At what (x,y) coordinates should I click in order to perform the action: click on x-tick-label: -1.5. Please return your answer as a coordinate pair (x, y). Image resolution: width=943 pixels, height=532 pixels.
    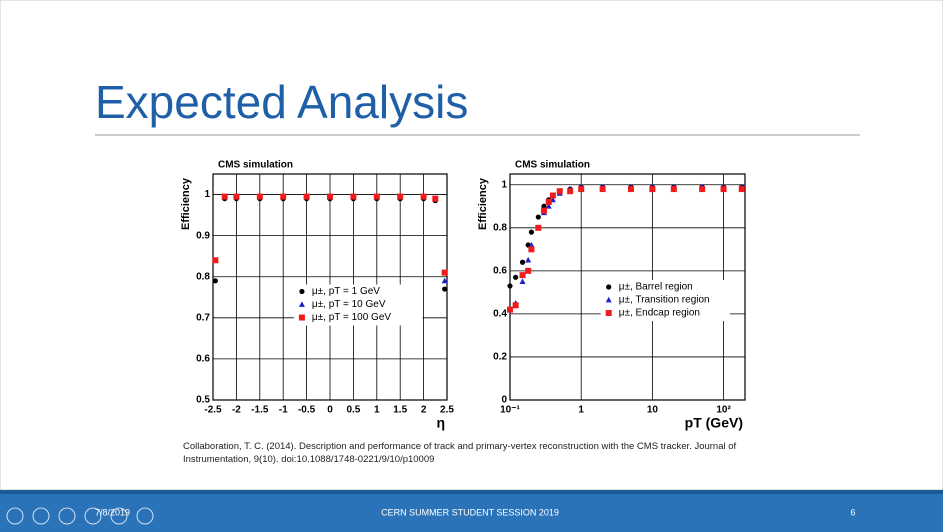
    Looking at the image, I should click on (260, 410).